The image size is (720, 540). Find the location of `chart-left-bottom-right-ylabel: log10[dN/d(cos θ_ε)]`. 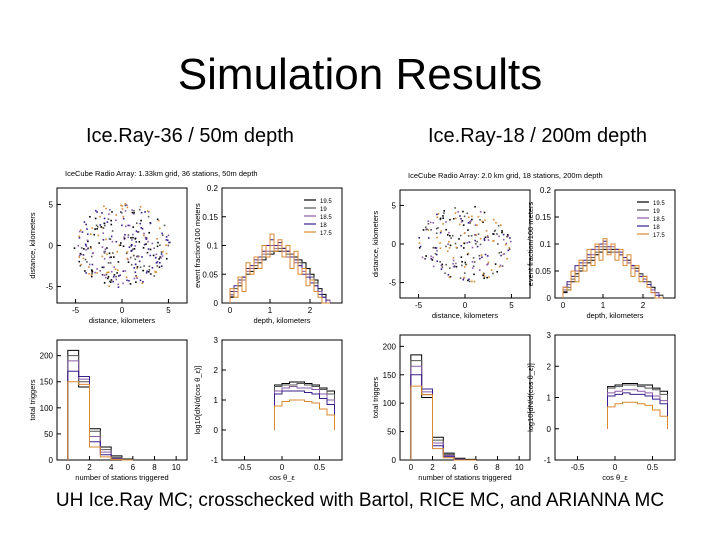

chart-left-bottom-right-ylabel: log10[dN/d(cos θ_ε)] is located at coordinates (197, 400).